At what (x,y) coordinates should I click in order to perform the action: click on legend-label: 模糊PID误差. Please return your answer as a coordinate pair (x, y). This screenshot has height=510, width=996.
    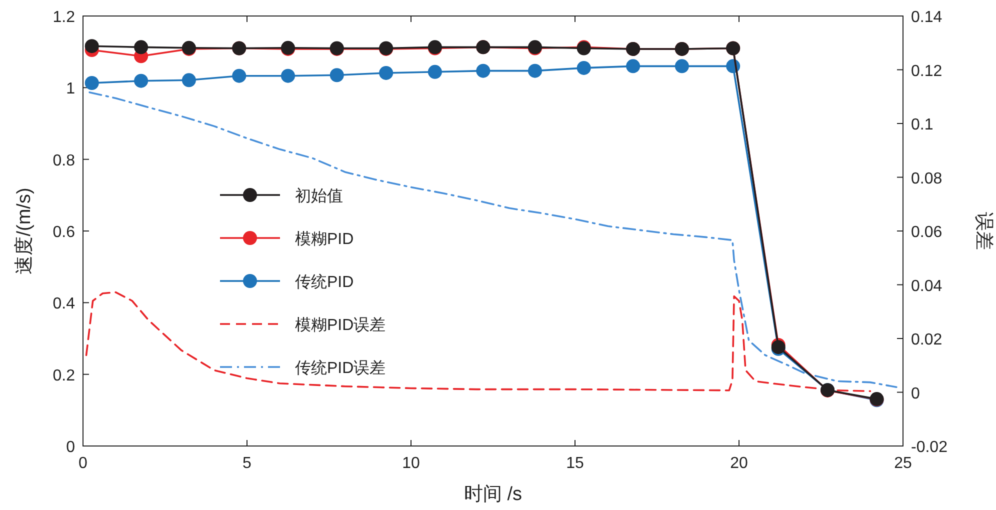
    Looking at the image, I should click on (340, 325).